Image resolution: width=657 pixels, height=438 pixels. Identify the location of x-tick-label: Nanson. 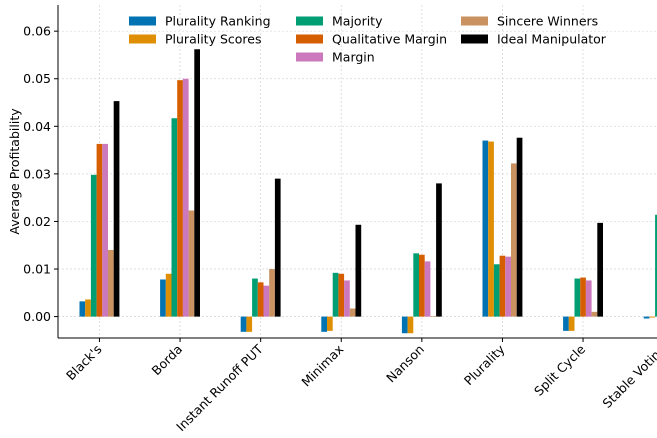
(405, 364).